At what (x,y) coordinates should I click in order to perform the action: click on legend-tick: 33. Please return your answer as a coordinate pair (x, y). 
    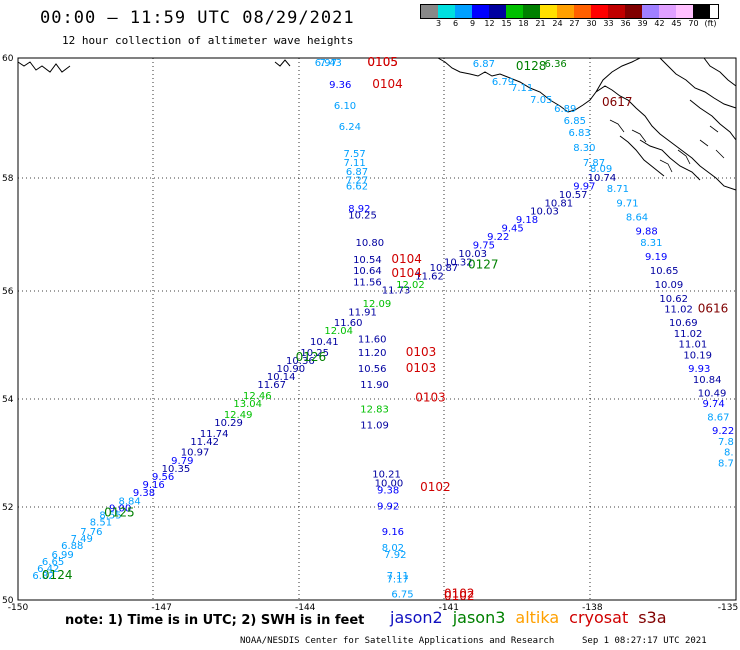
    Looking at the image, I should click on (608, 23).